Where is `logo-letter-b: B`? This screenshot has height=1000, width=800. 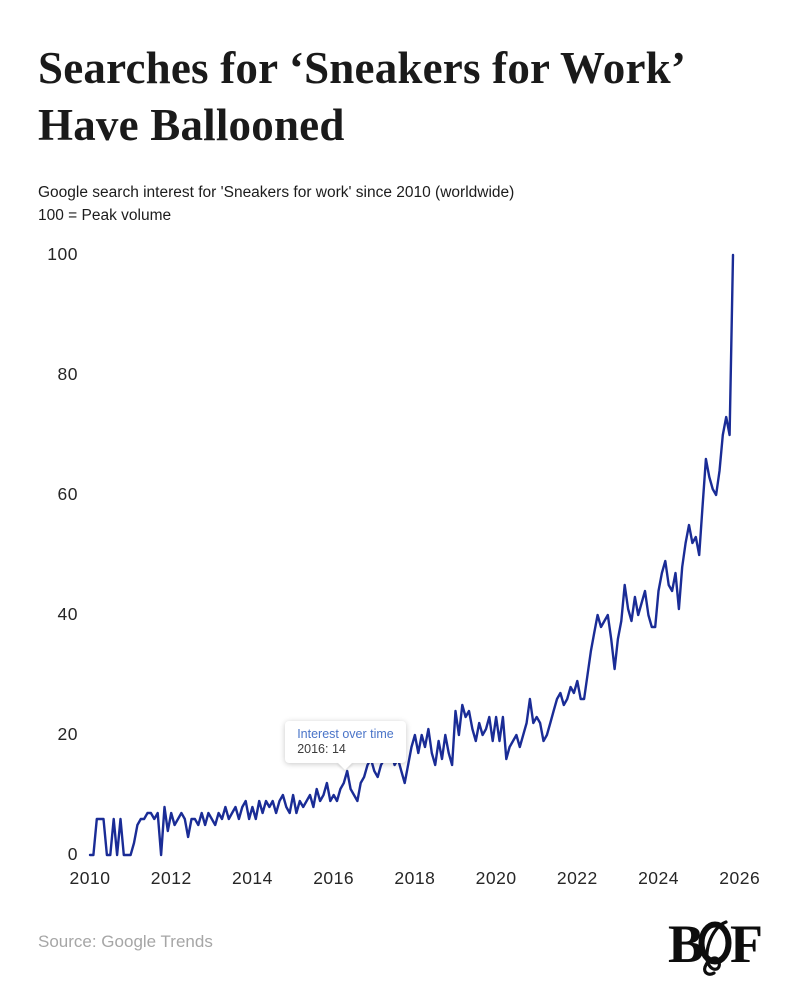
logo-letter-b: B is located at coordinates (686, 944).